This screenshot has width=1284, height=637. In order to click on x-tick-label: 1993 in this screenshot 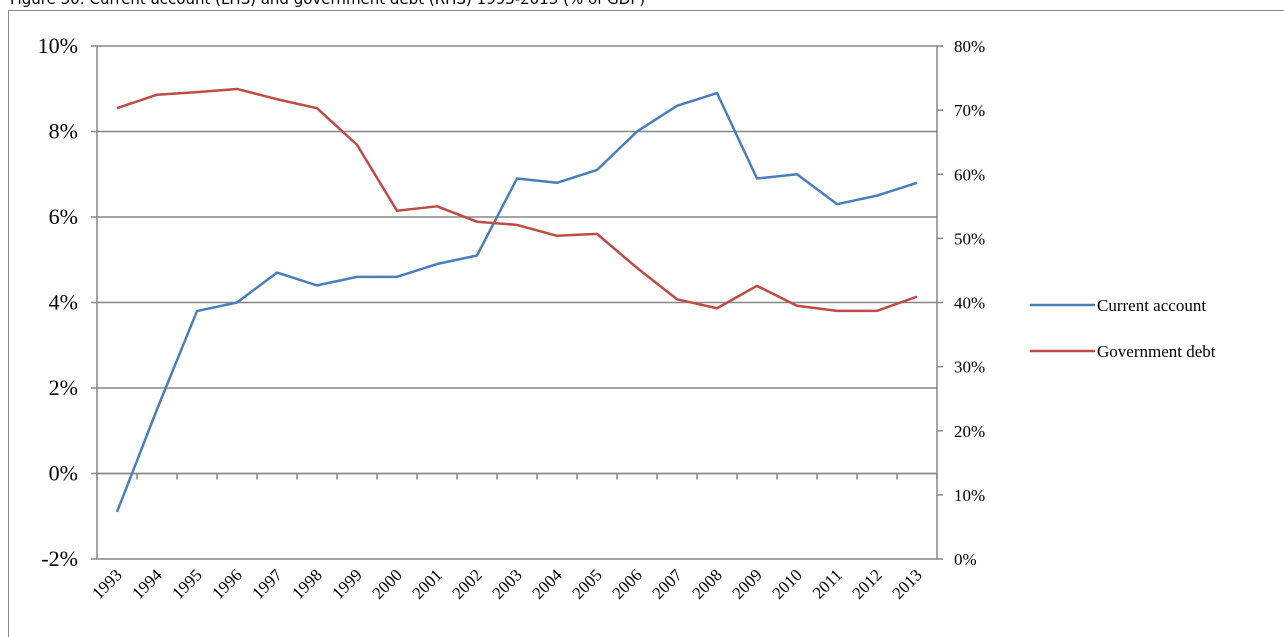, I will do `click(106, 583)`.